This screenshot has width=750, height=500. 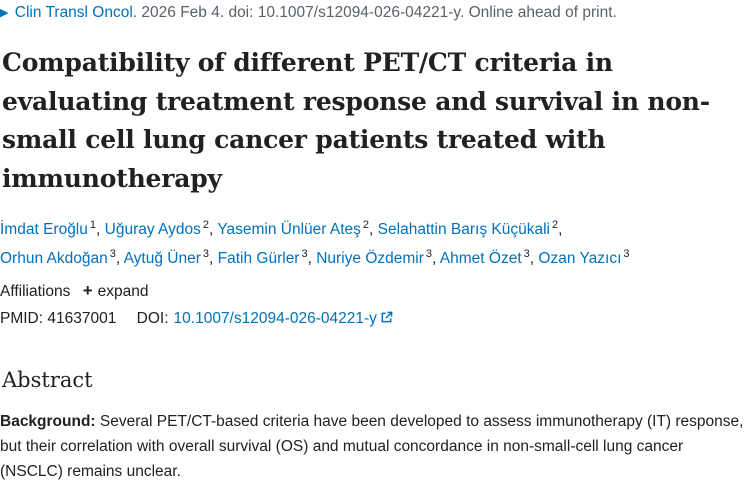 I want to click on plus-icon: +, so click(x=87, y=290).